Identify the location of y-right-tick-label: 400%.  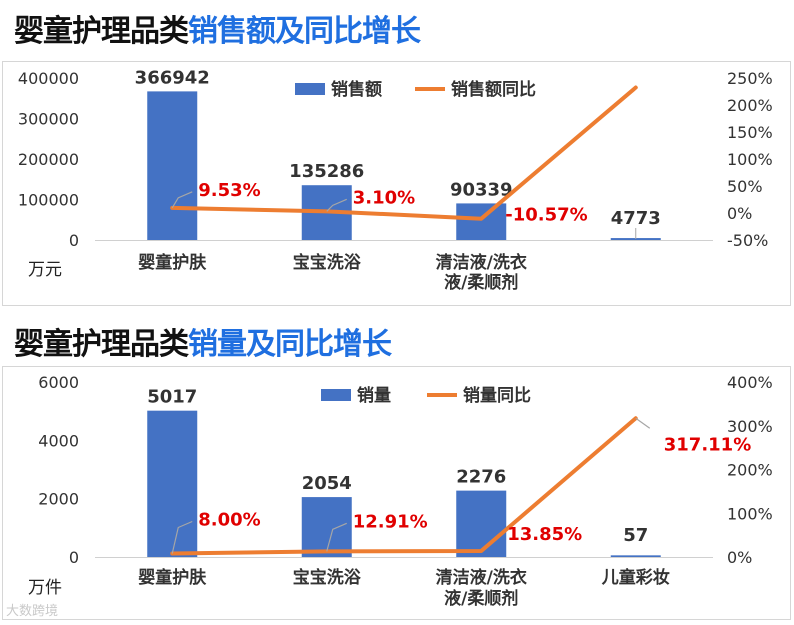
(750, 382).